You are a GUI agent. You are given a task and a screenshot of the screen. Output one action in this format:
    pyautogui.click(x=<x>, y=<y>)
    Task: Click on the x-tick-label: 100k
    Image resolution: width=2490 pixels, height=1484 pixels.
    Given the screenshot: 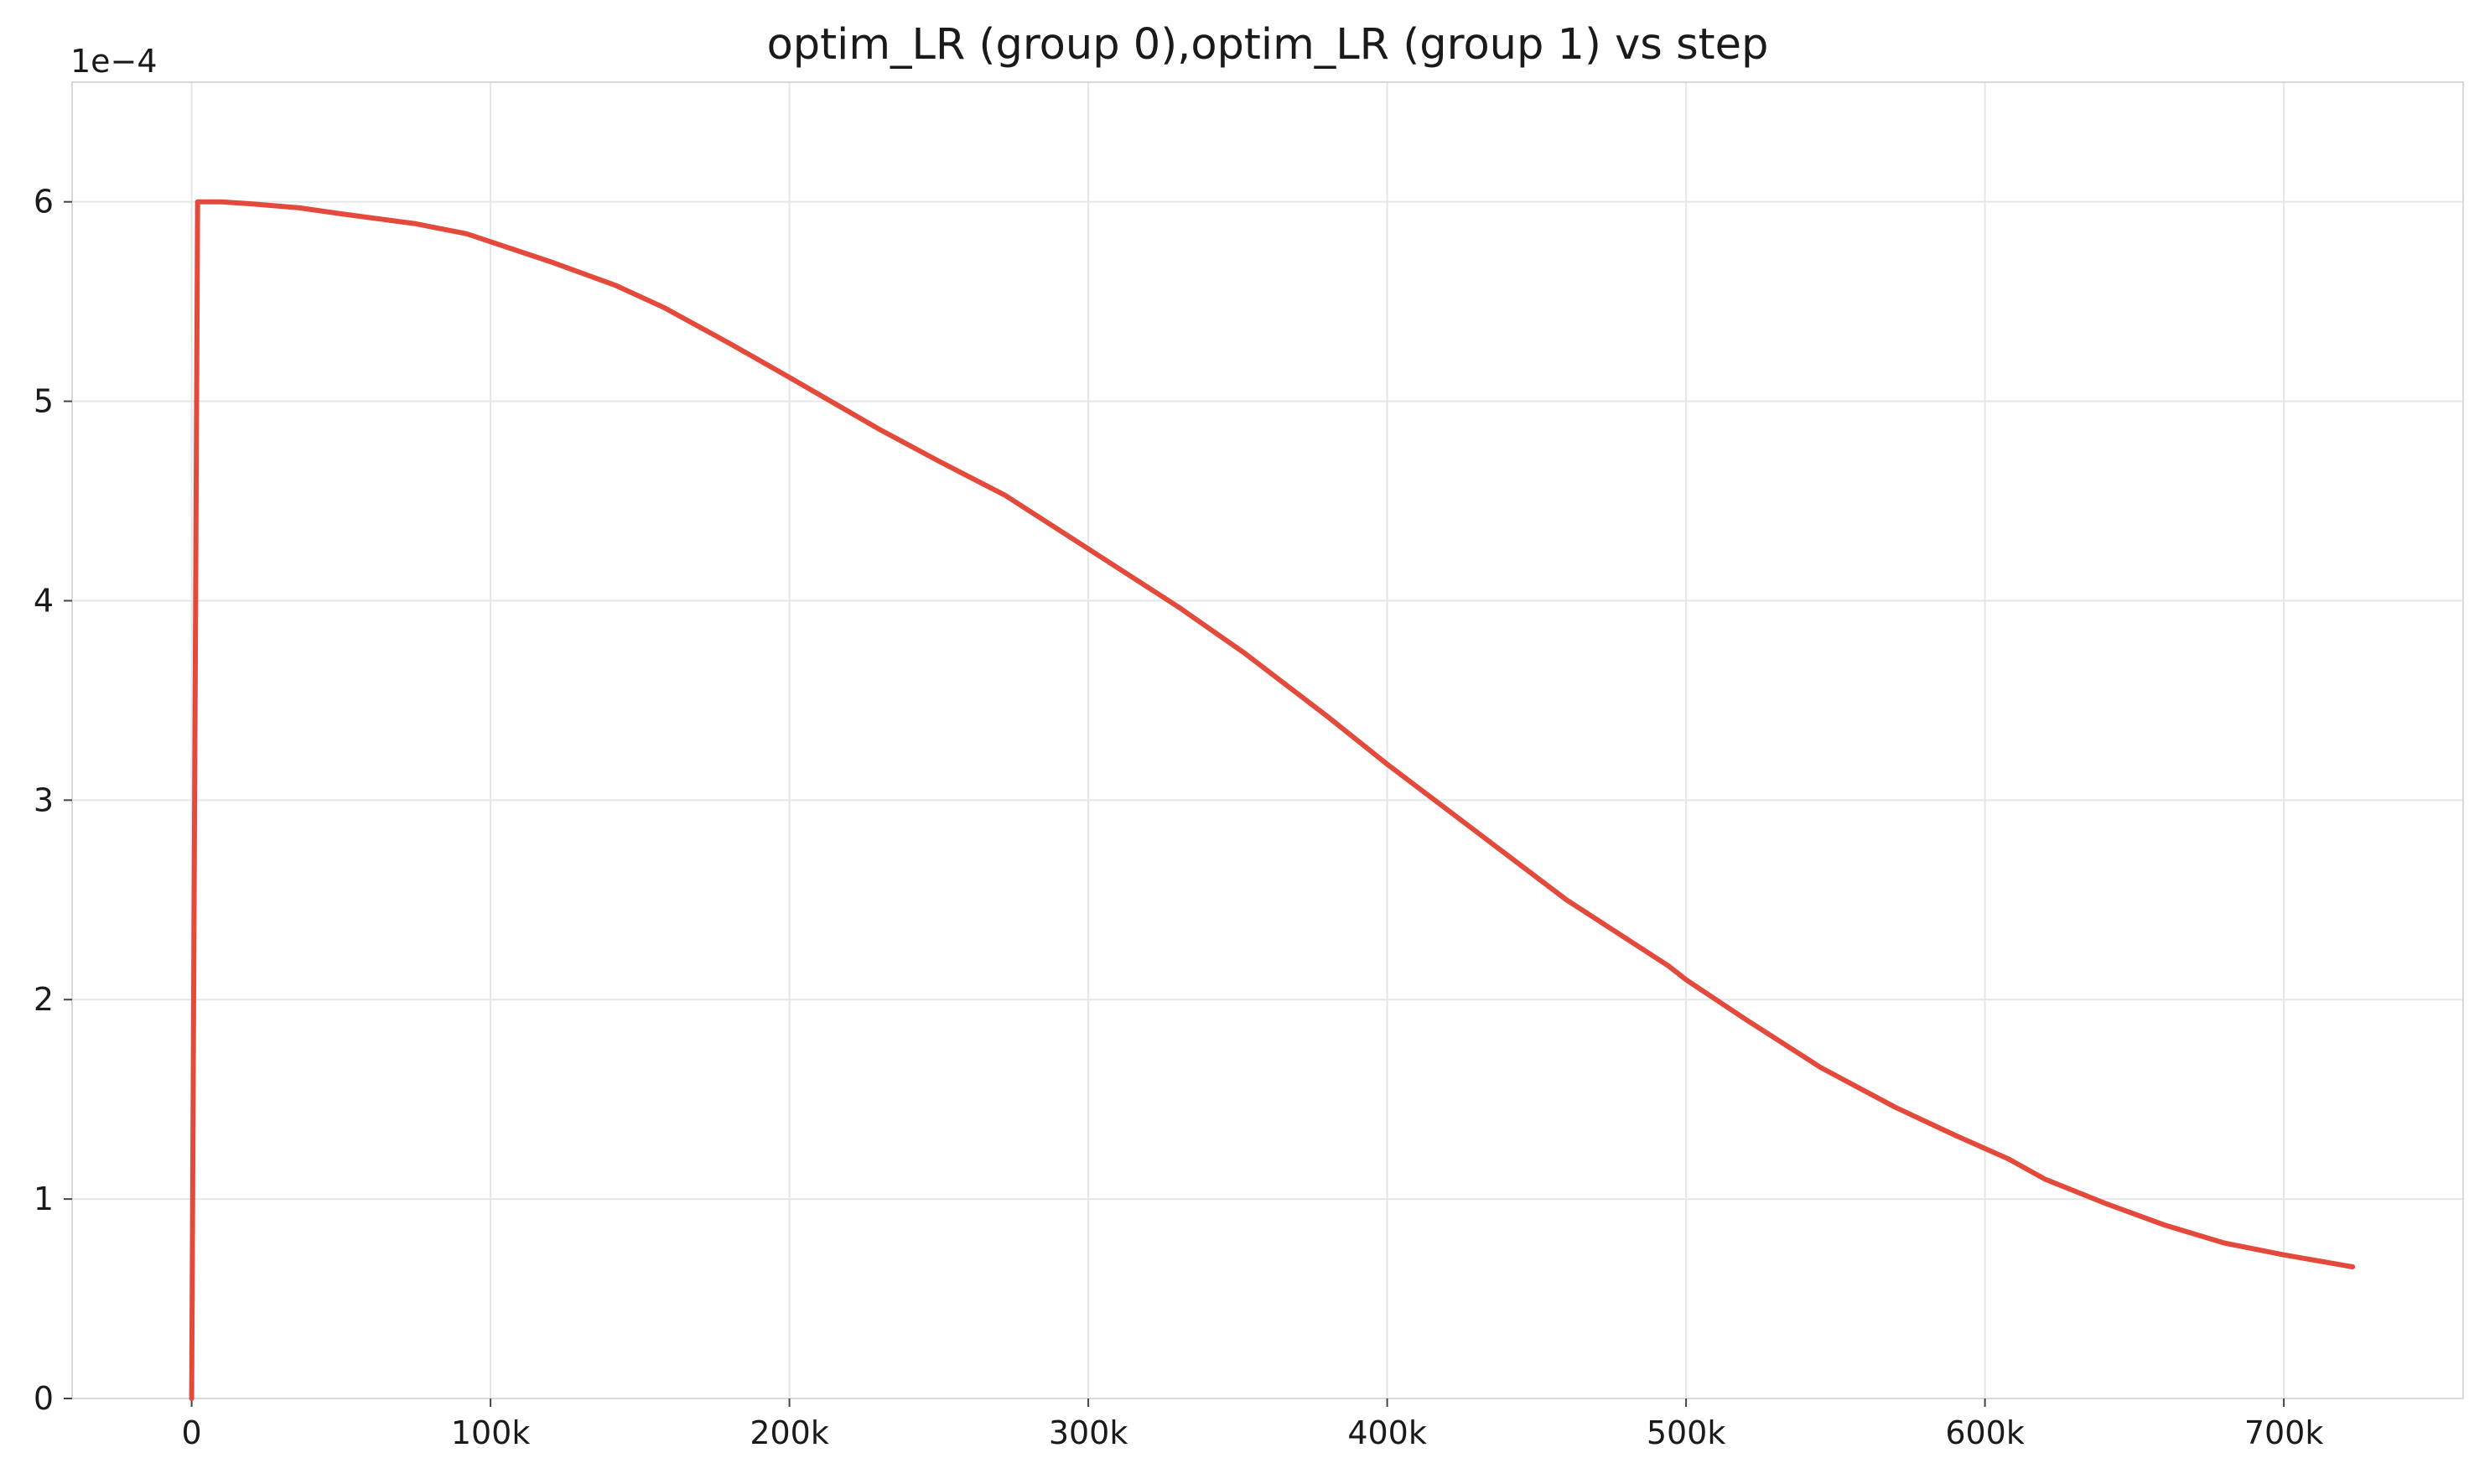 What is the action you would take?
    pyautogui.click(x=491, y=1432)
    